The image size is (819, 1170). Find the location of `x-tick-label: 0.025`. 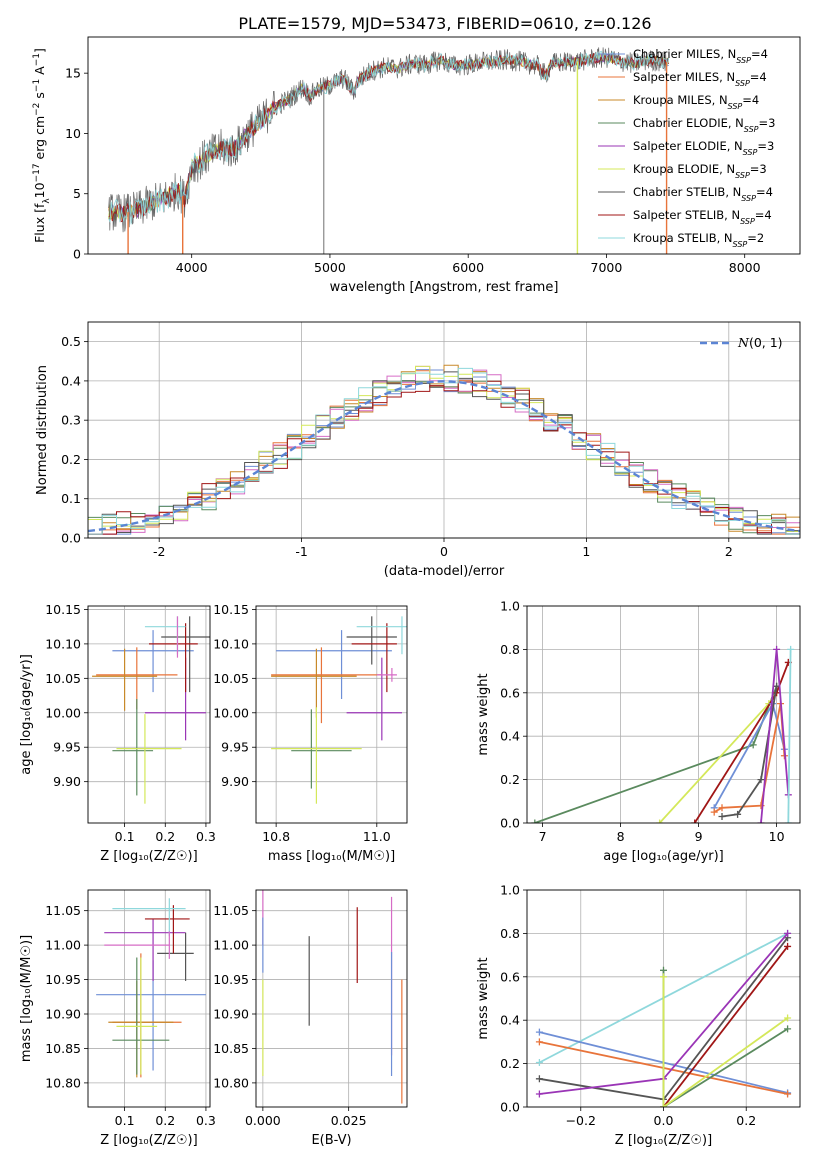

x-tick-label: 0.025 is located at coordinates (349, 1120).